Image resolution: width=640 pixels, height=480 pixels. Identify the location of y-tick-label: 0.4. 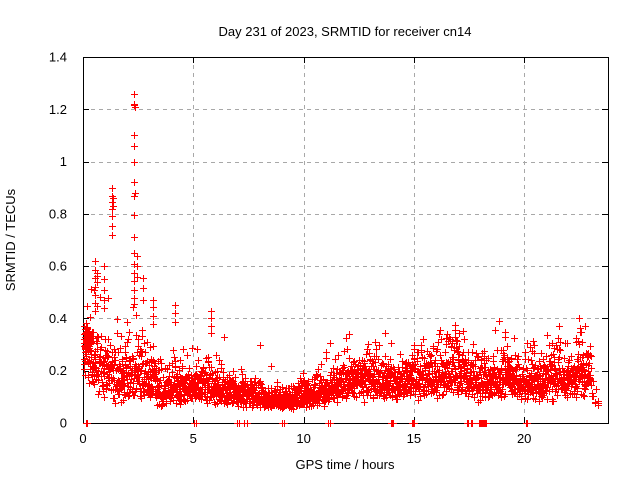
(58, 318).